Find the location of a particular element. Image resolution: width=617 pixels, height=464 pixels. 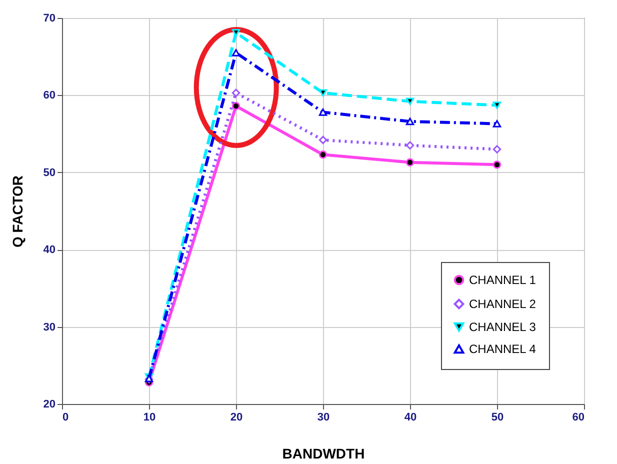

x-tick-label: 30 is located at coordinates (323, 418).